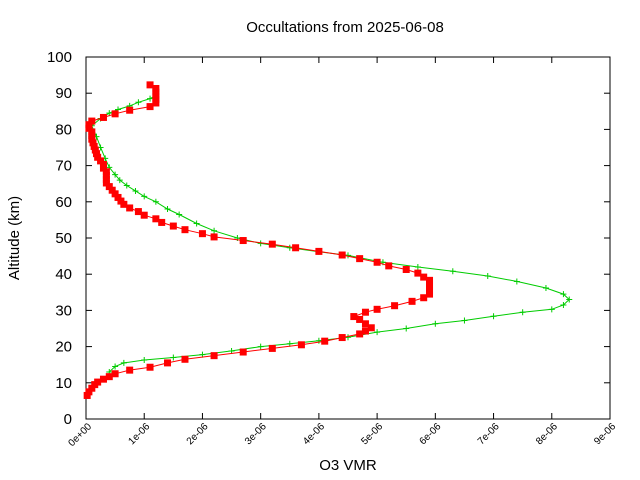  I want to click on x-tick-label: 6e-06, so click(431, 434).